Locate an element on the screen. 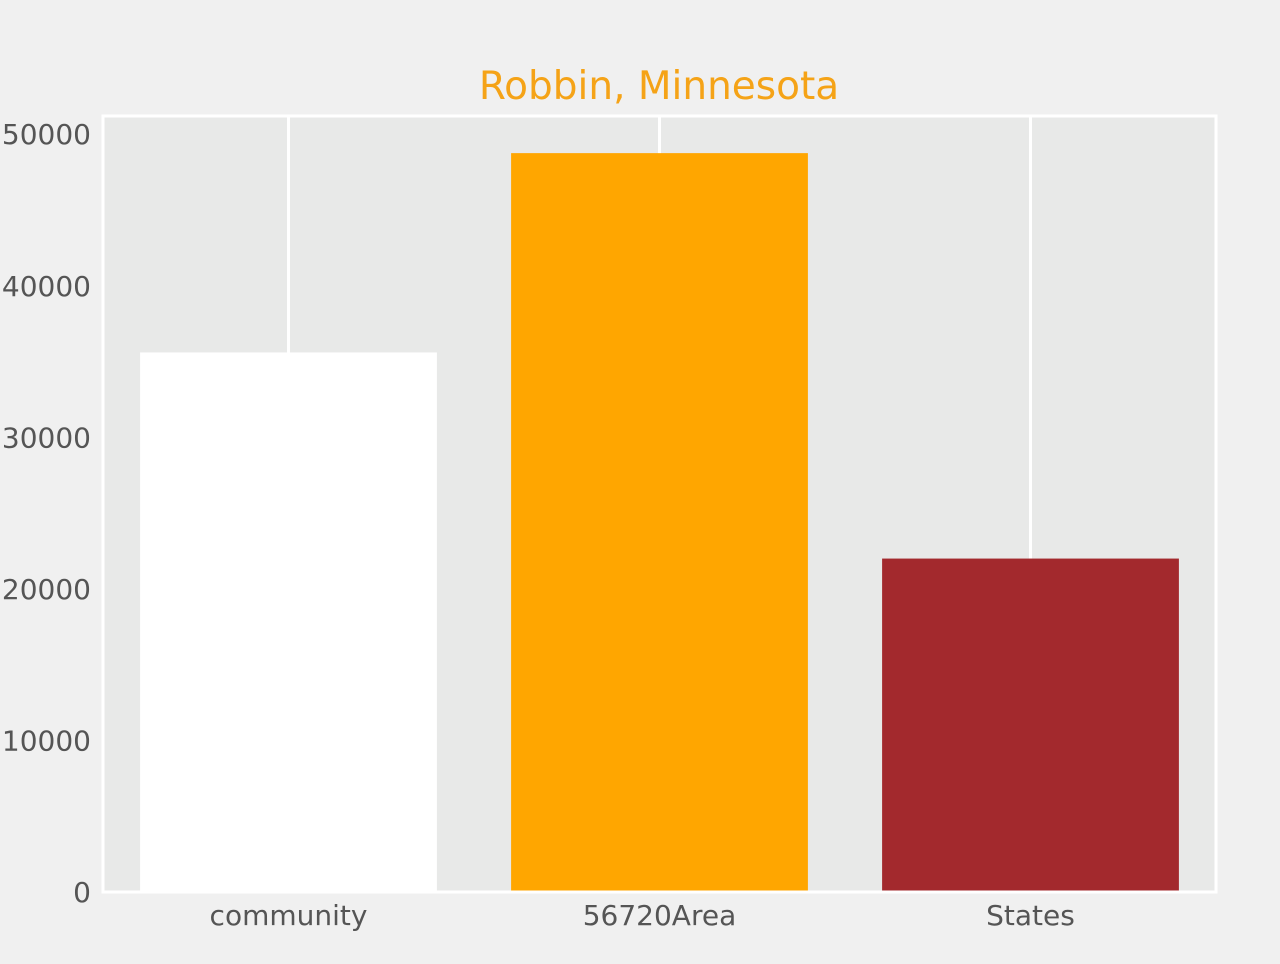  x-axis-ticks: community 56720Area States is located at coordinates (642, 915).